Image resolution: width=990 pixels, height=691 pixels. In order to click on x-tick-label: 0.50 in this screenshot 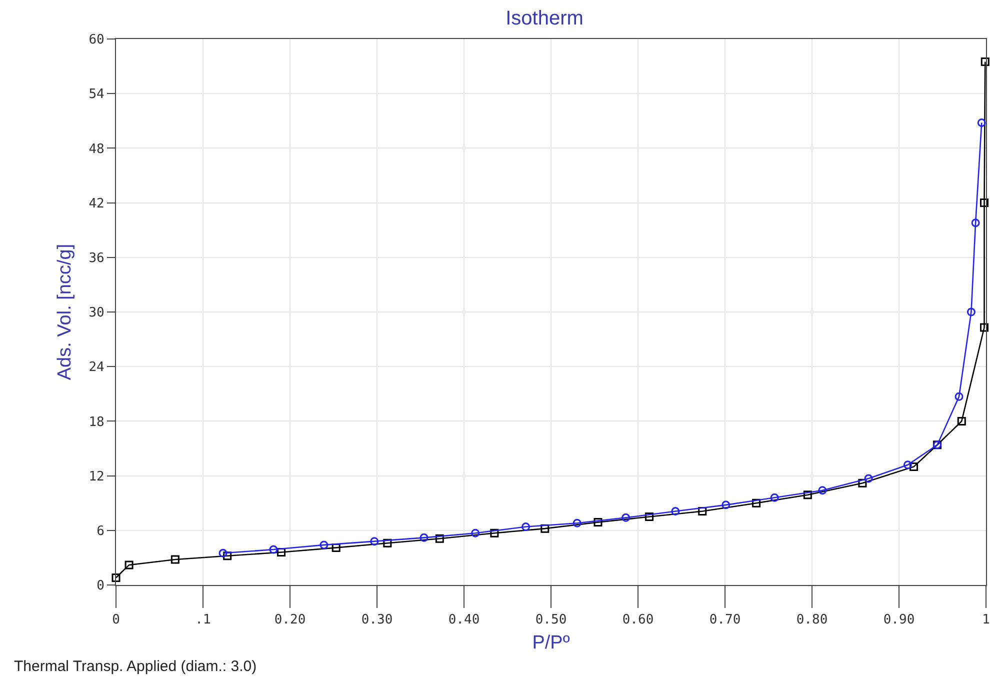, I will do `click(551, 620)`.